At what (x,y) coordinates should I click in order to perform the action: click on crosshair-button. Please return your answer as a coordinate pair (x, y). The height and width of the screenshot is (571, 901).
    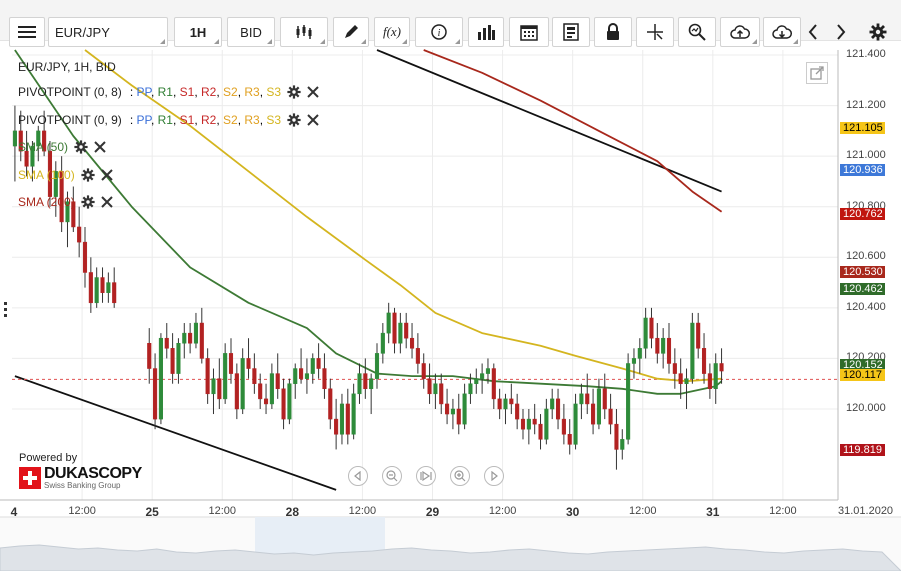
    Looking at the image, I should click on (655, 32).